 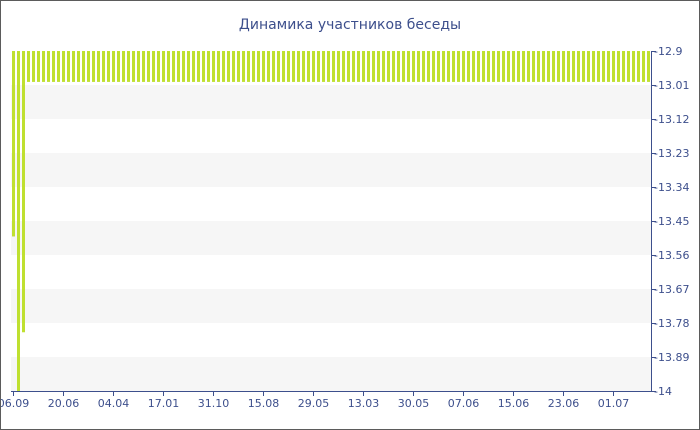 What do you see at coordinates (350, 25) in the screenshot?
I see `chart-title: Динамика участников беседы` at bounding box center [350, 25].